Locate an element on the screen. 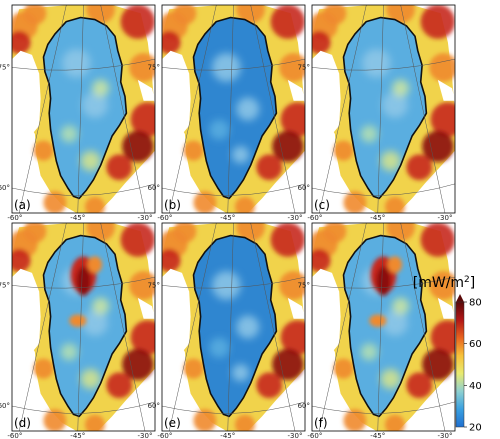 This screenshot has width=500, height=439. panel-label: (e) is located at coordinates (172, 423).